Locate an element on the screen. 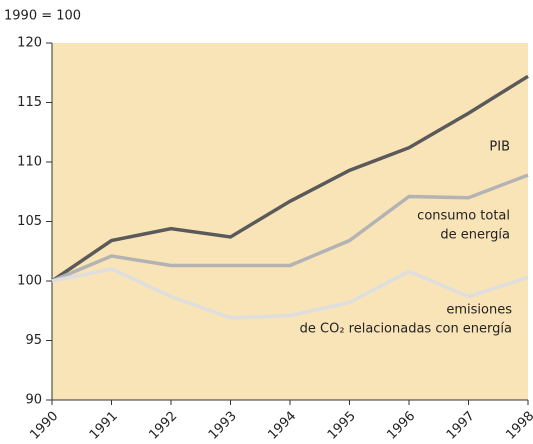  x-tick-label: 1995 is located at coordinates (342, 424).